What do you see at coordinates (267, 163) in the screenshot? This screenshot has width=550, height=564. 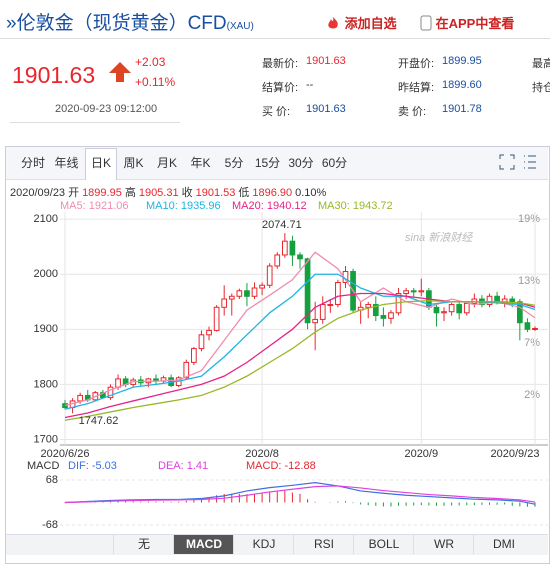 I see `tab: 15分` at bounding box center [267, 163].